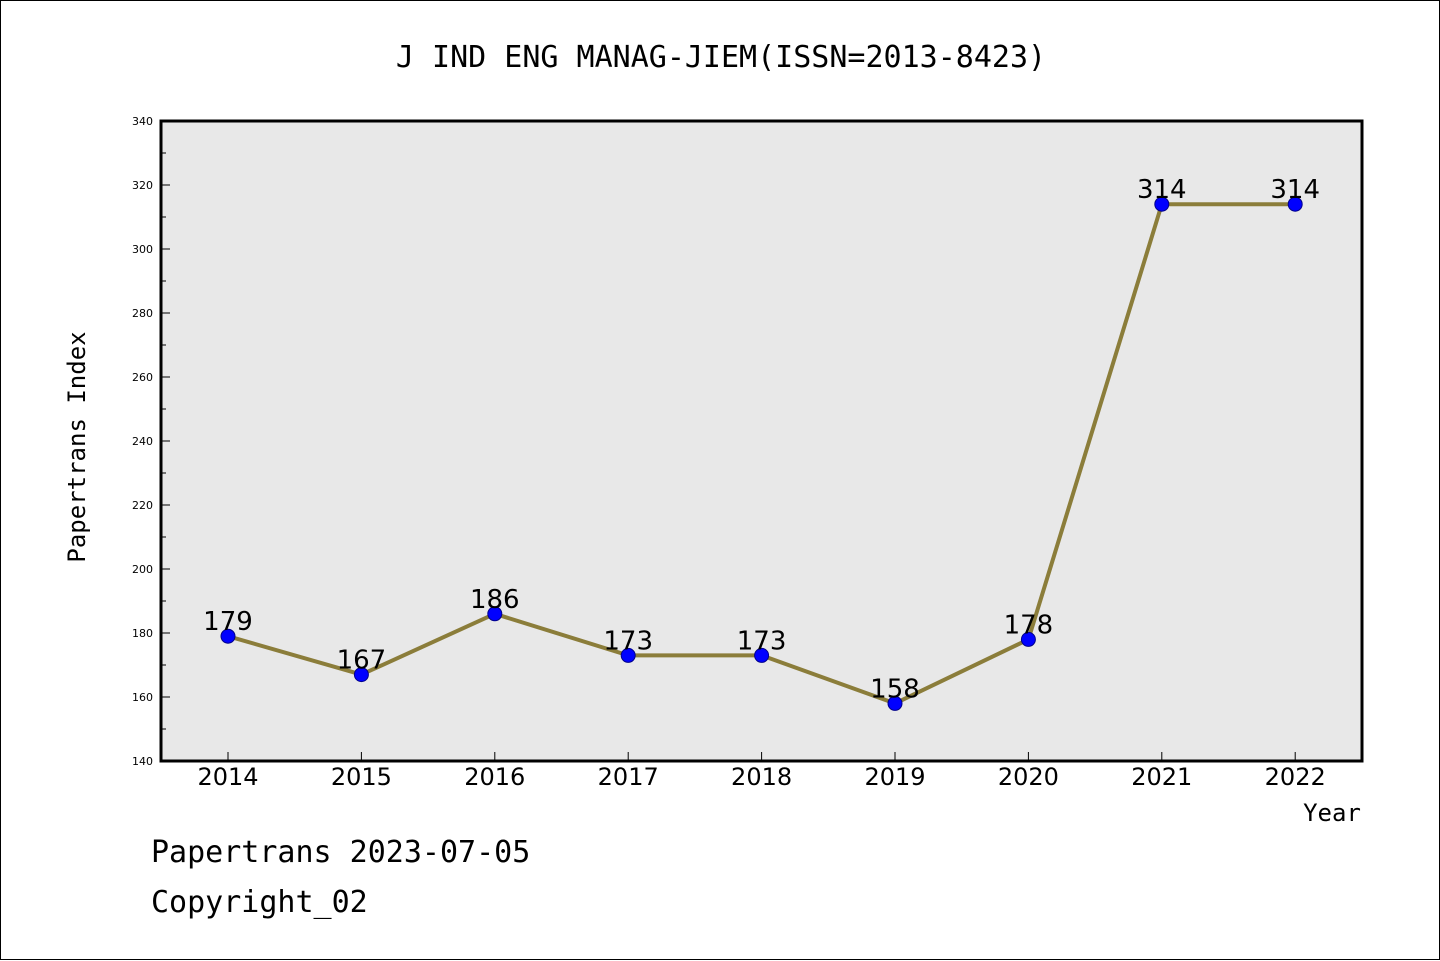  What do you see at coordinates (721, 57) in the screenshot?
I see `chart-title: J IND ENG MANAG-JIEM(ISSN=2013-8423)` at bounding box center [721, 57].